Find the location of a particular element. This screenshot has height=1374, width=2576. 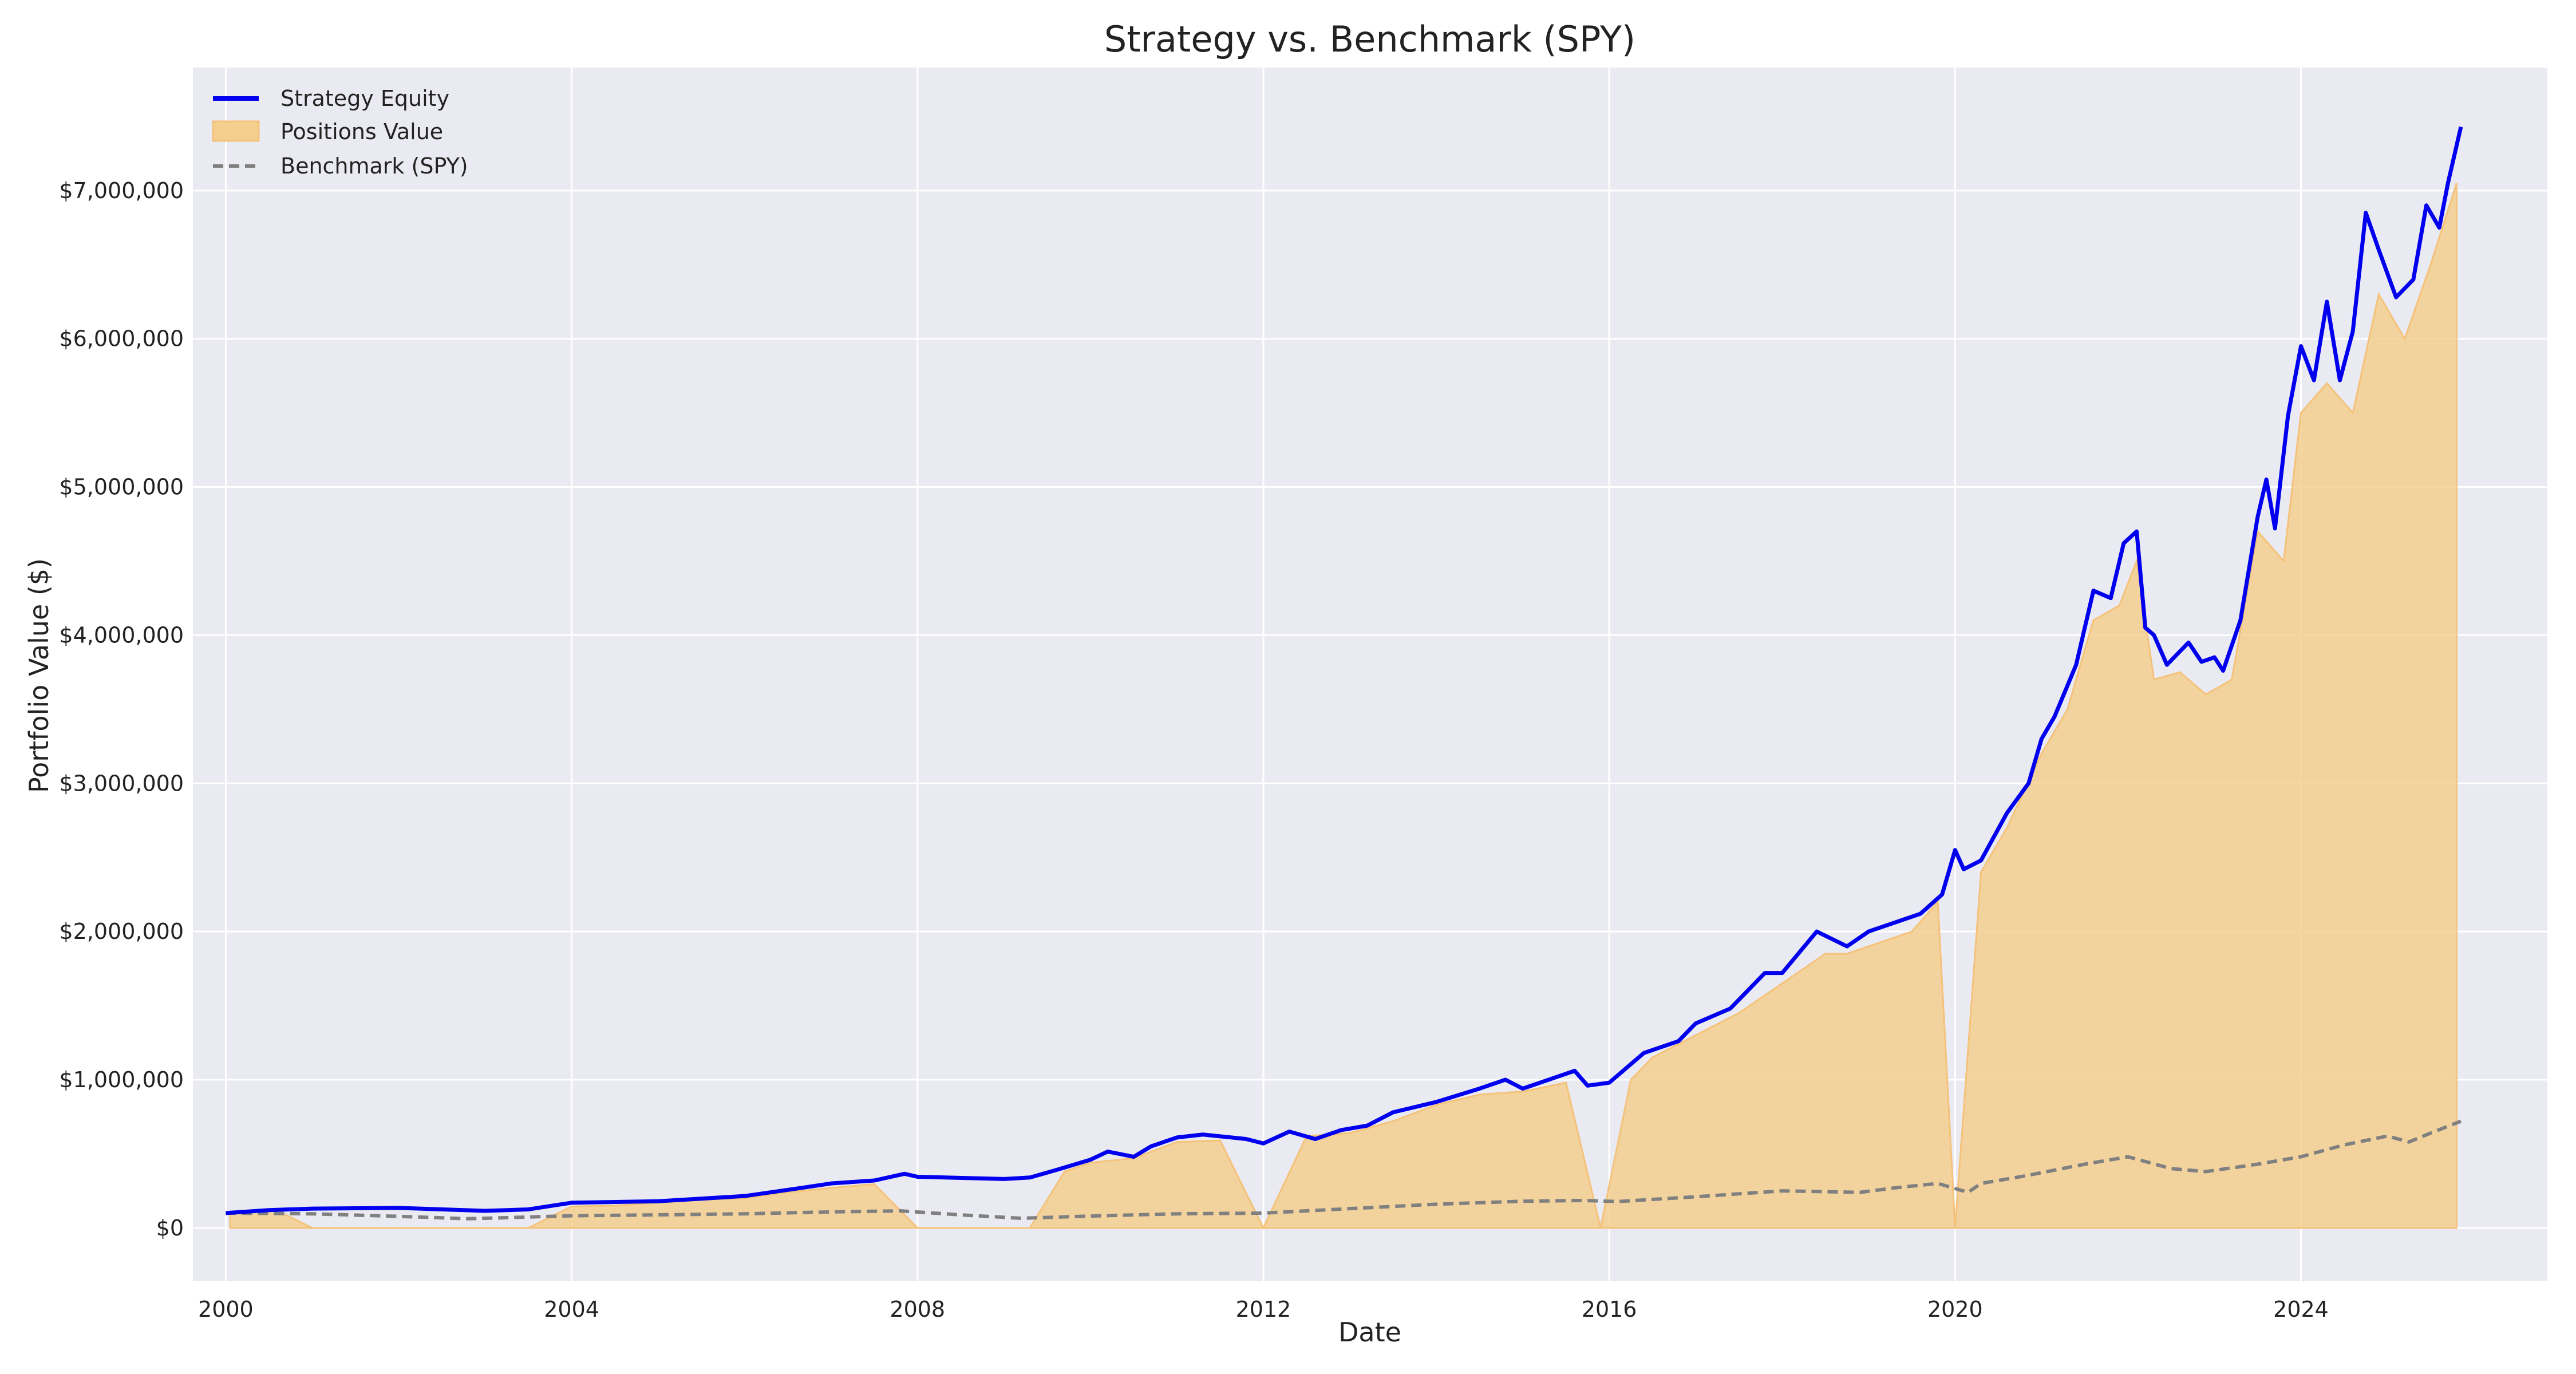

x-axis-ticks: 2000 2004 2008 2012 2016 2020 2024 is located at coordinates (1263, 1310).